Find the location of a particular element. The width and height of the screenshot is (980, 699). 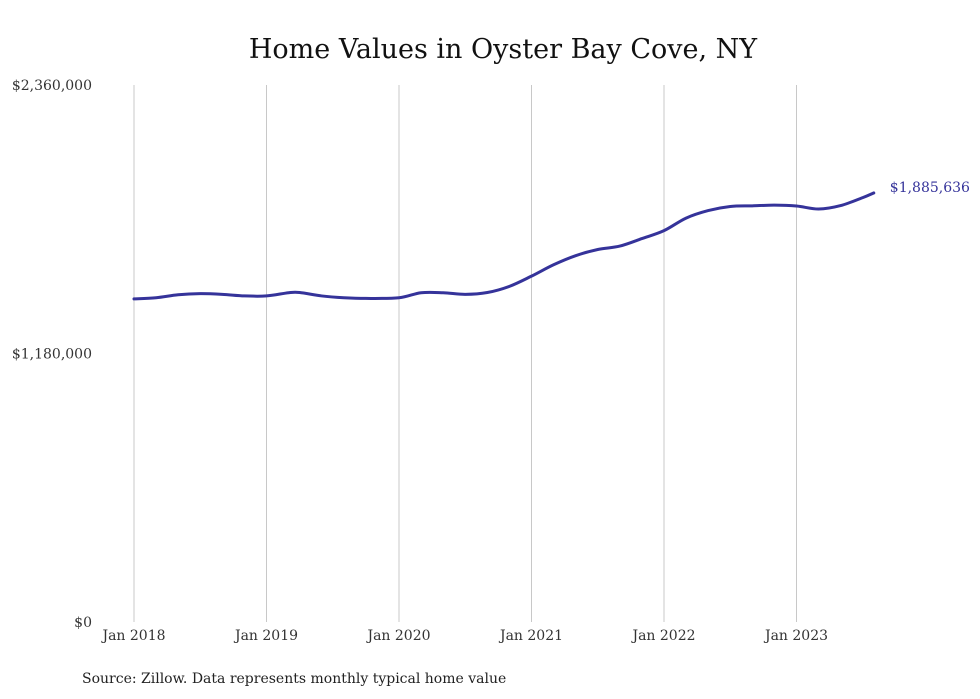

x-tick-label: Jan 2019 is located at coordinates (265, 636).